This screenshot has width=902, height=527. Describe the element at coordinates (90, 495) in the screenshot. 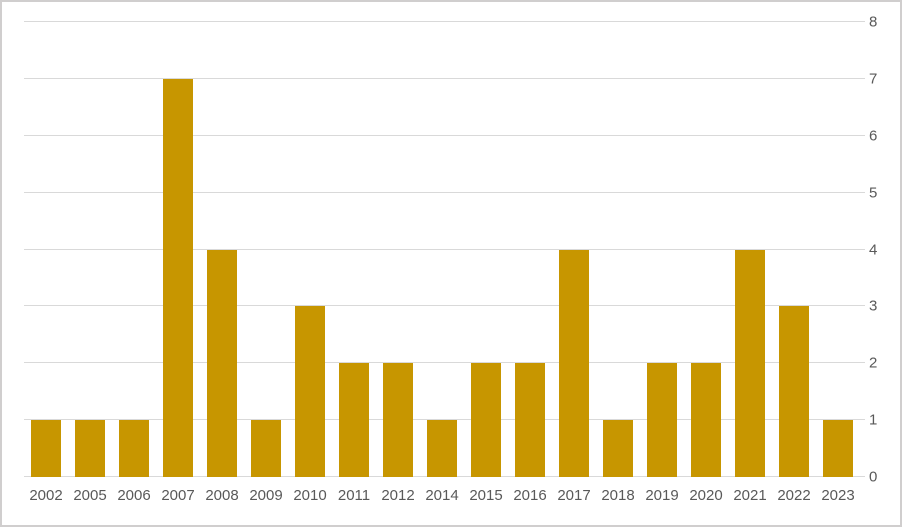

I see `x-tick-label: 2005` at that location.